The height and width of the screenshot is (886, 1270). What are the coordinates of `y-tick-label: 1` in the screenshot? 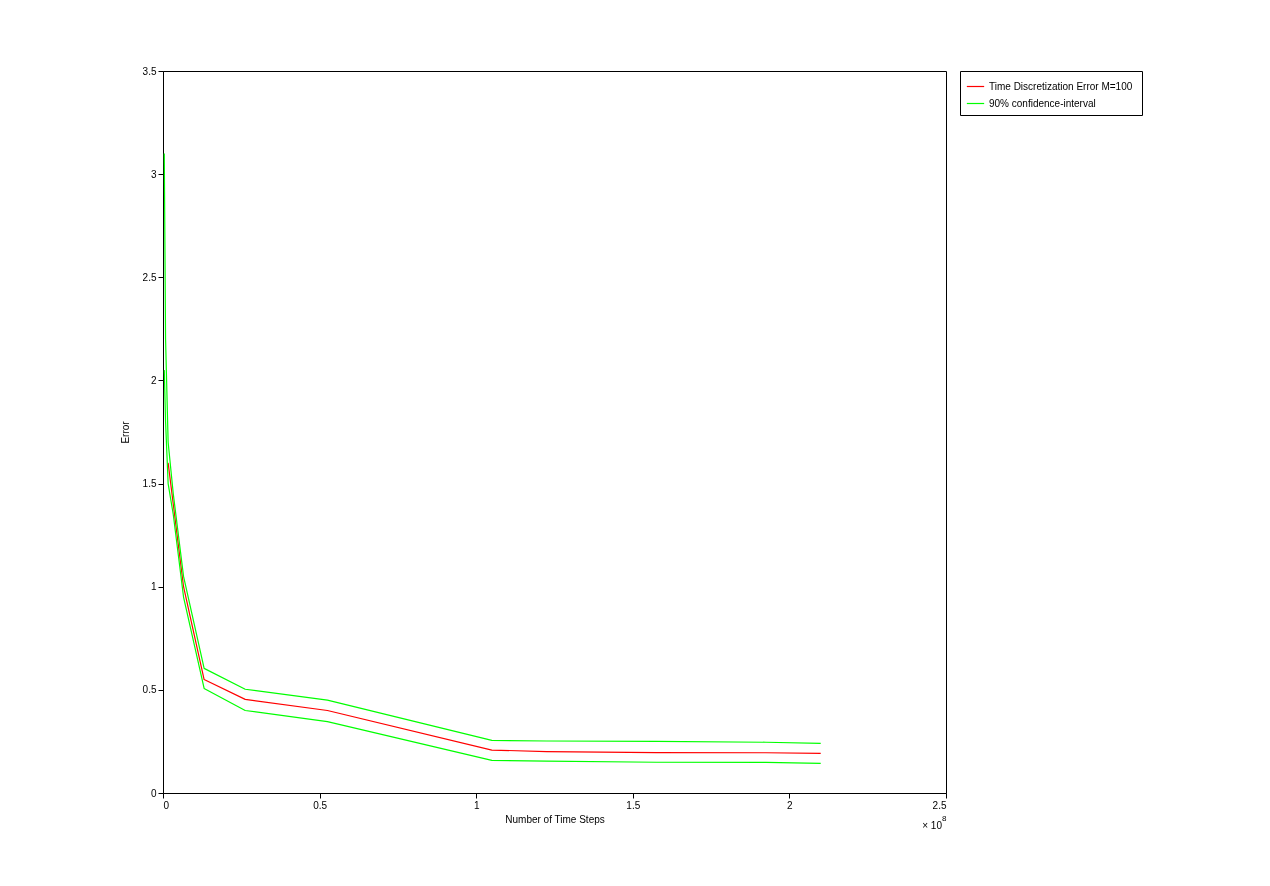 It's located at (153, 587).